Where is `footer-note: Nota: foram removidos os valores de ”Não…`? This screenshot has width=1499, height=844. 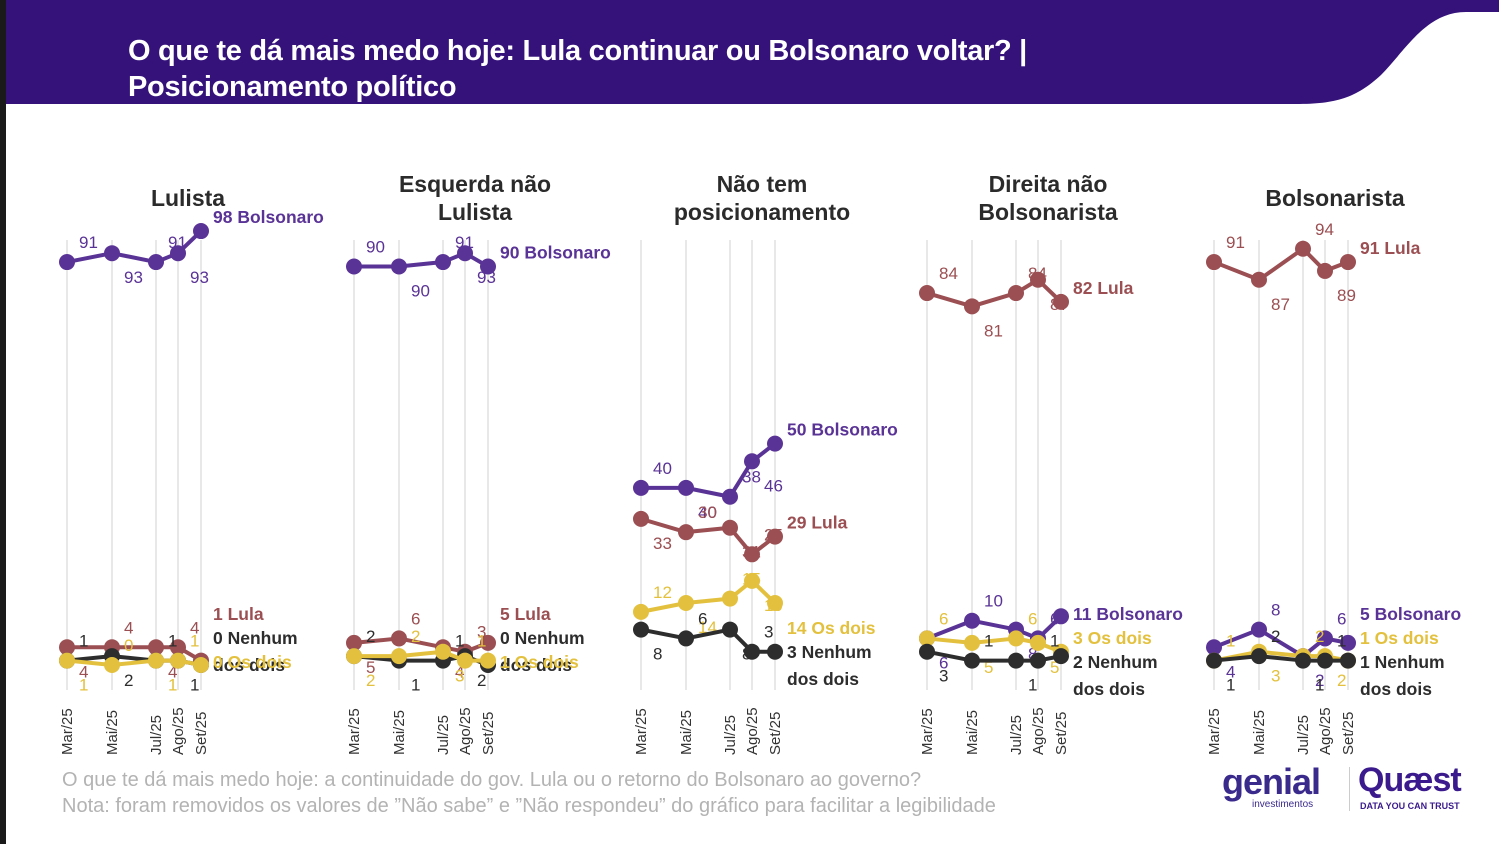
footer-note: Nota: foram removidos os valores de ”Não… is located at coordinates (529, 806).